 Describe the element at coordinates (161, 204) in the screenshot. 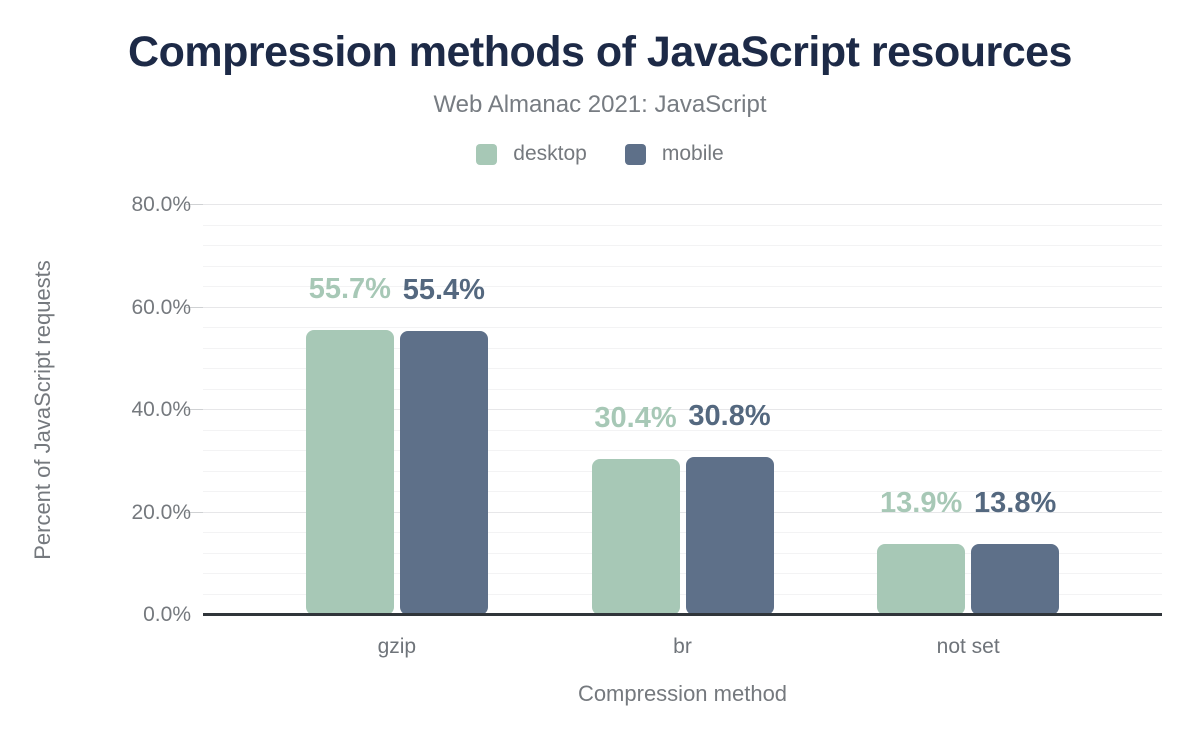

I see `y-tick-label: 80.0%` at that location.